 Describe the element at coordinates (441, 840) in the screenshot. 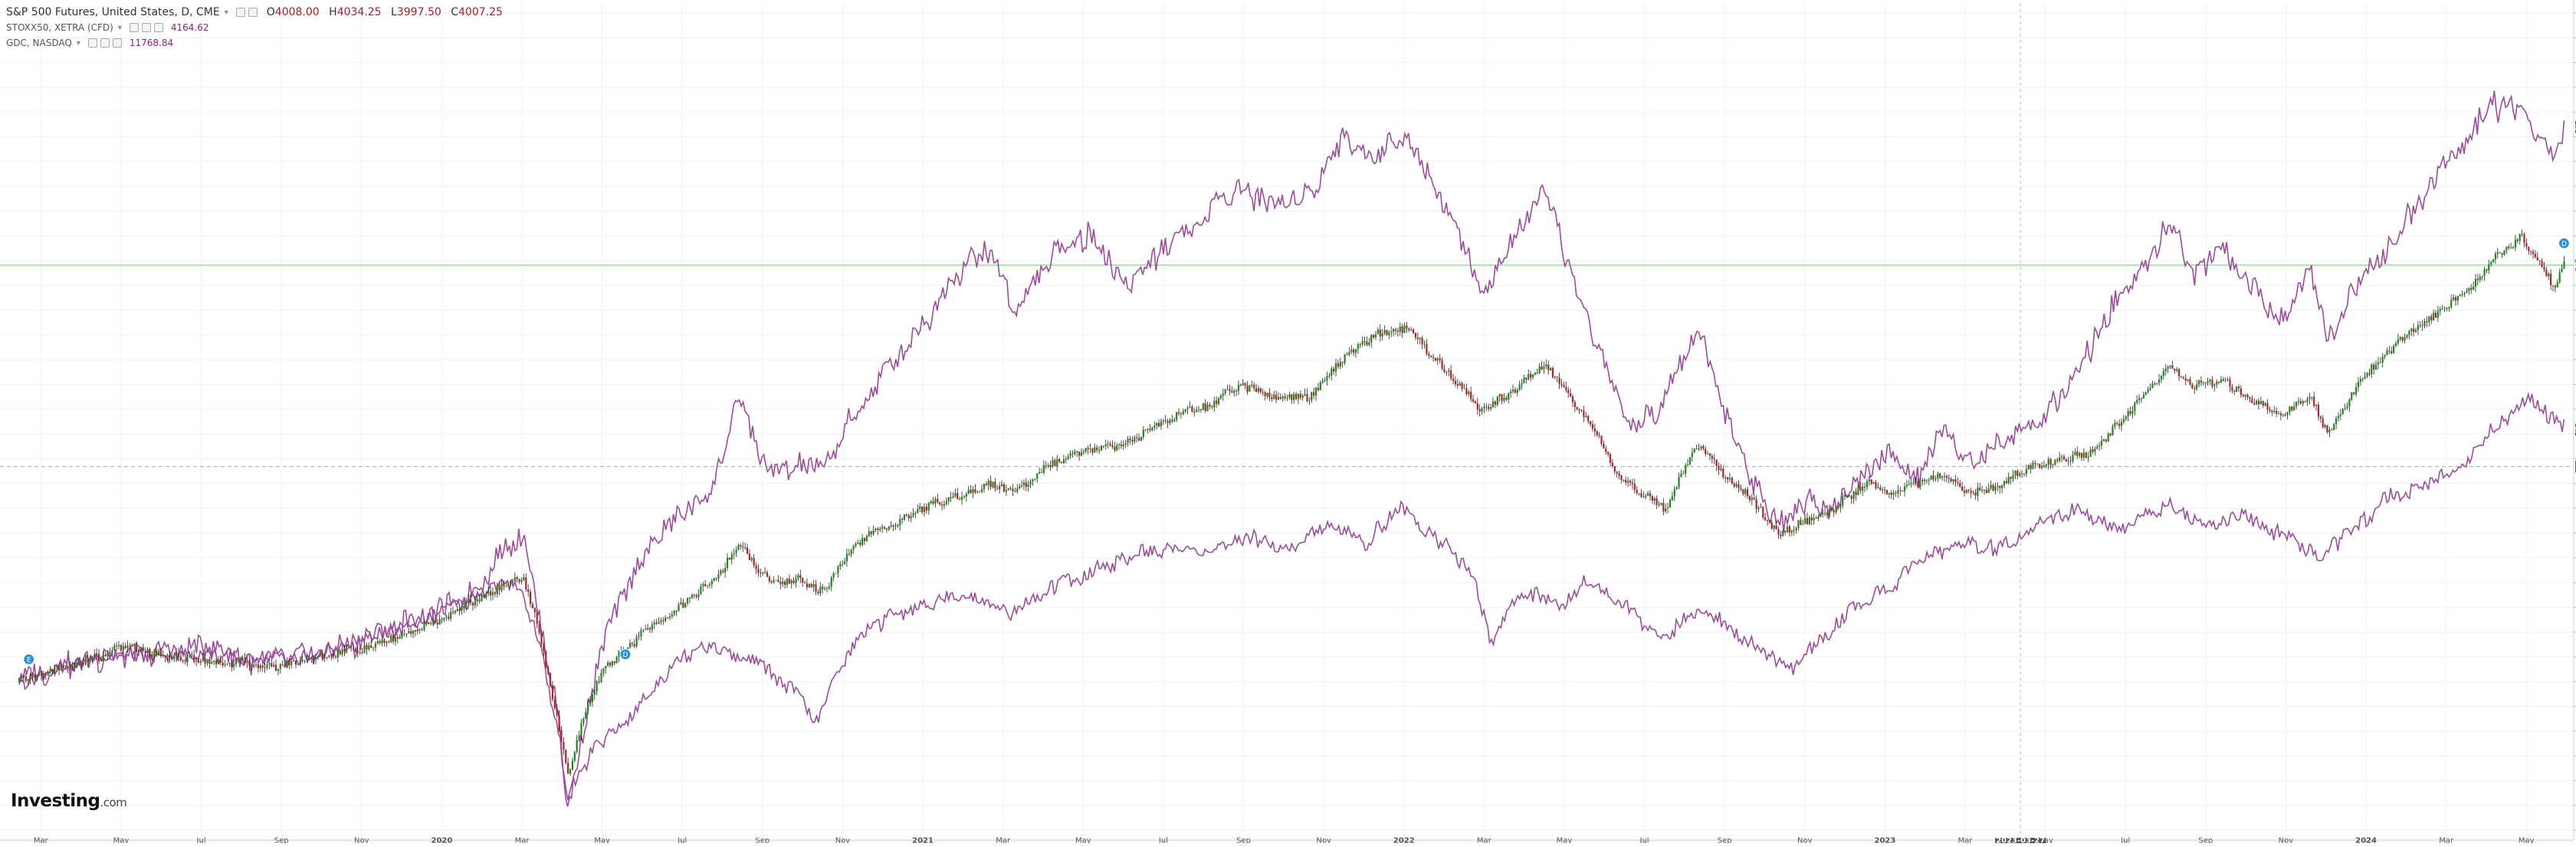

I see `x-tick-label: 2020` at that location.